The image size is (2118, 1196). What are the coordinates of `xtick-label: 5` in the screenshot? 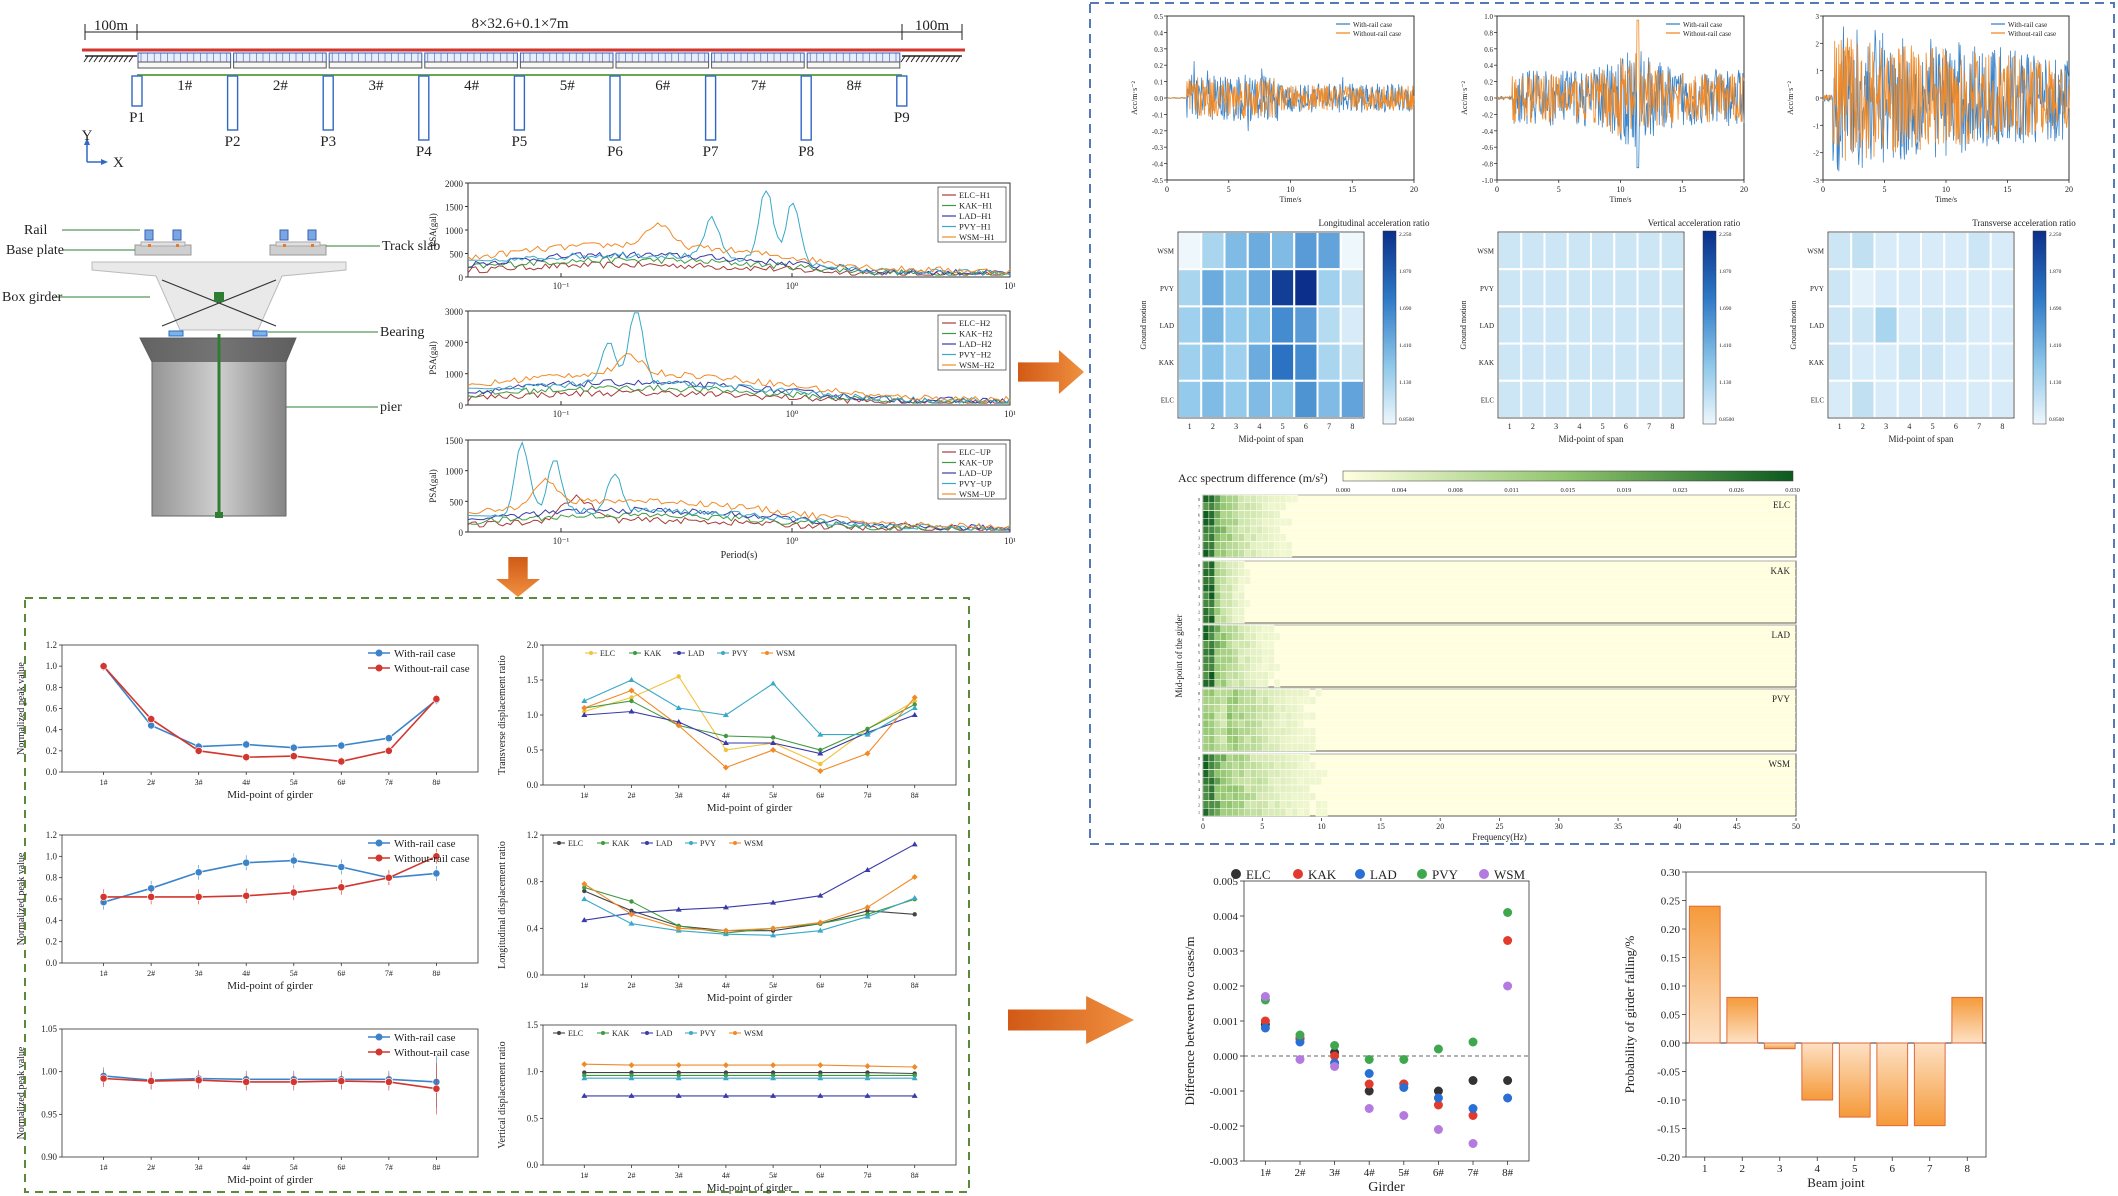 It's located at (1855, 1169).